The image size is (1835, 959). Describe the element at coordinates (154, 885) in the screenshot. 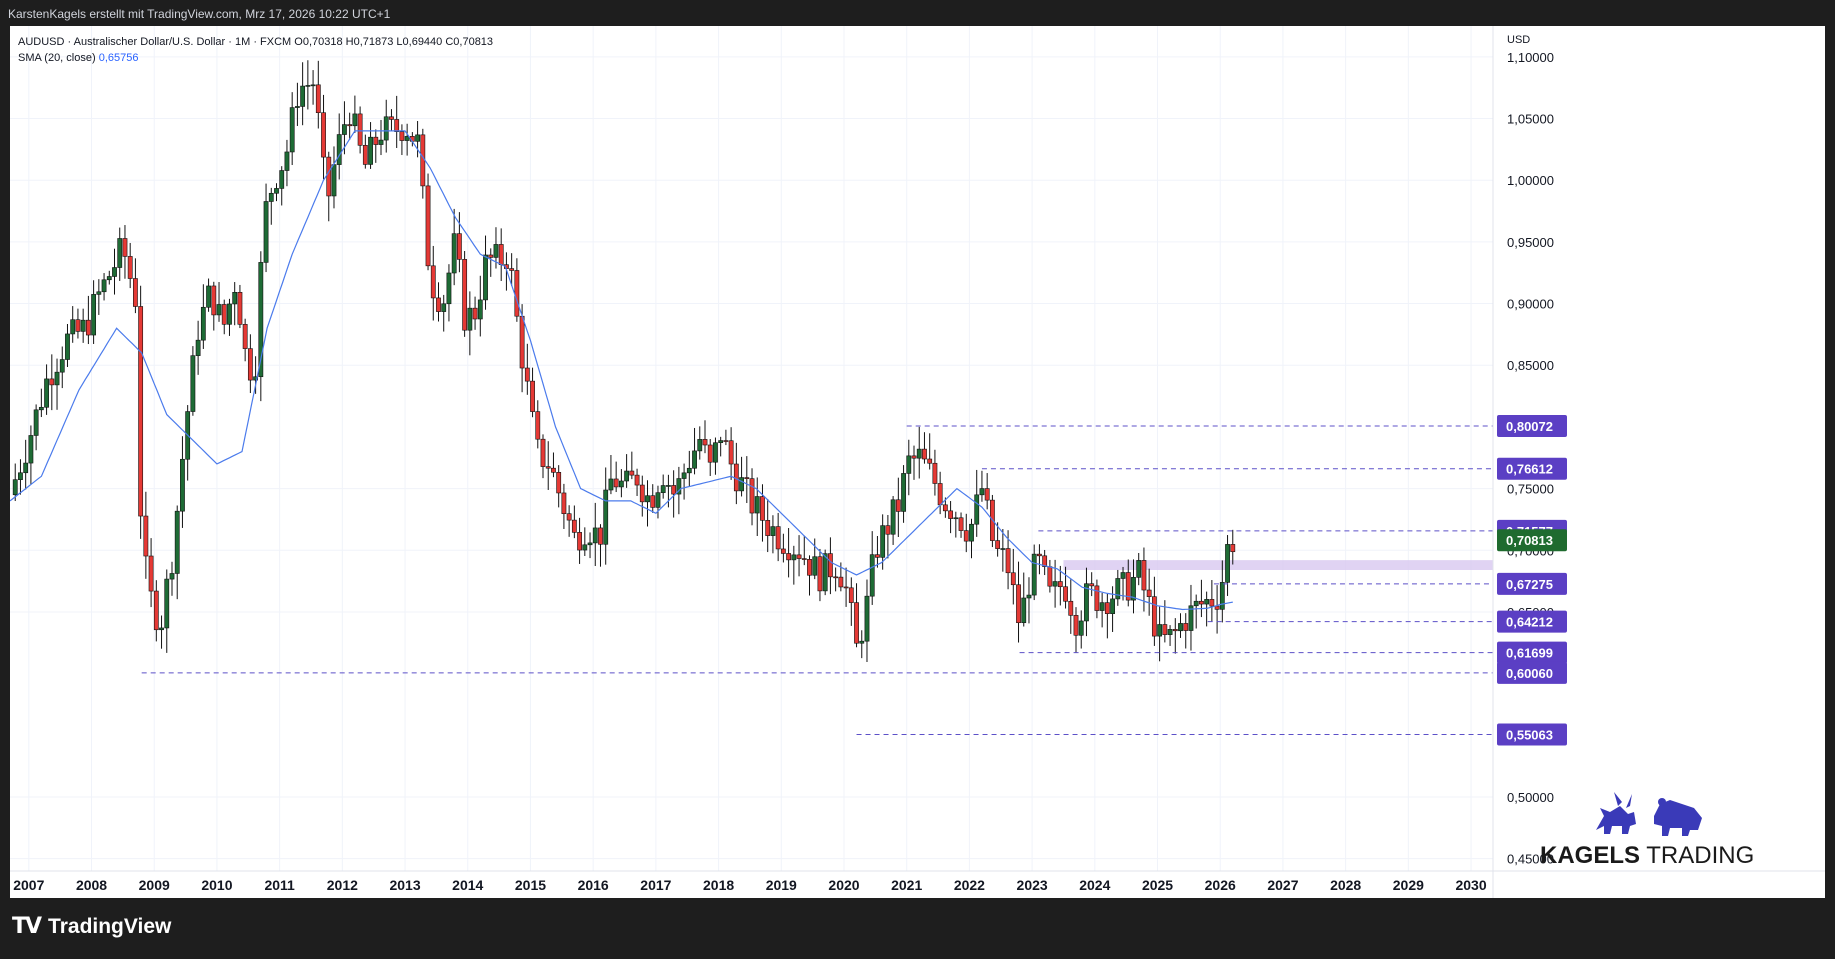

I see `x-tick-label: 2009` at that location.